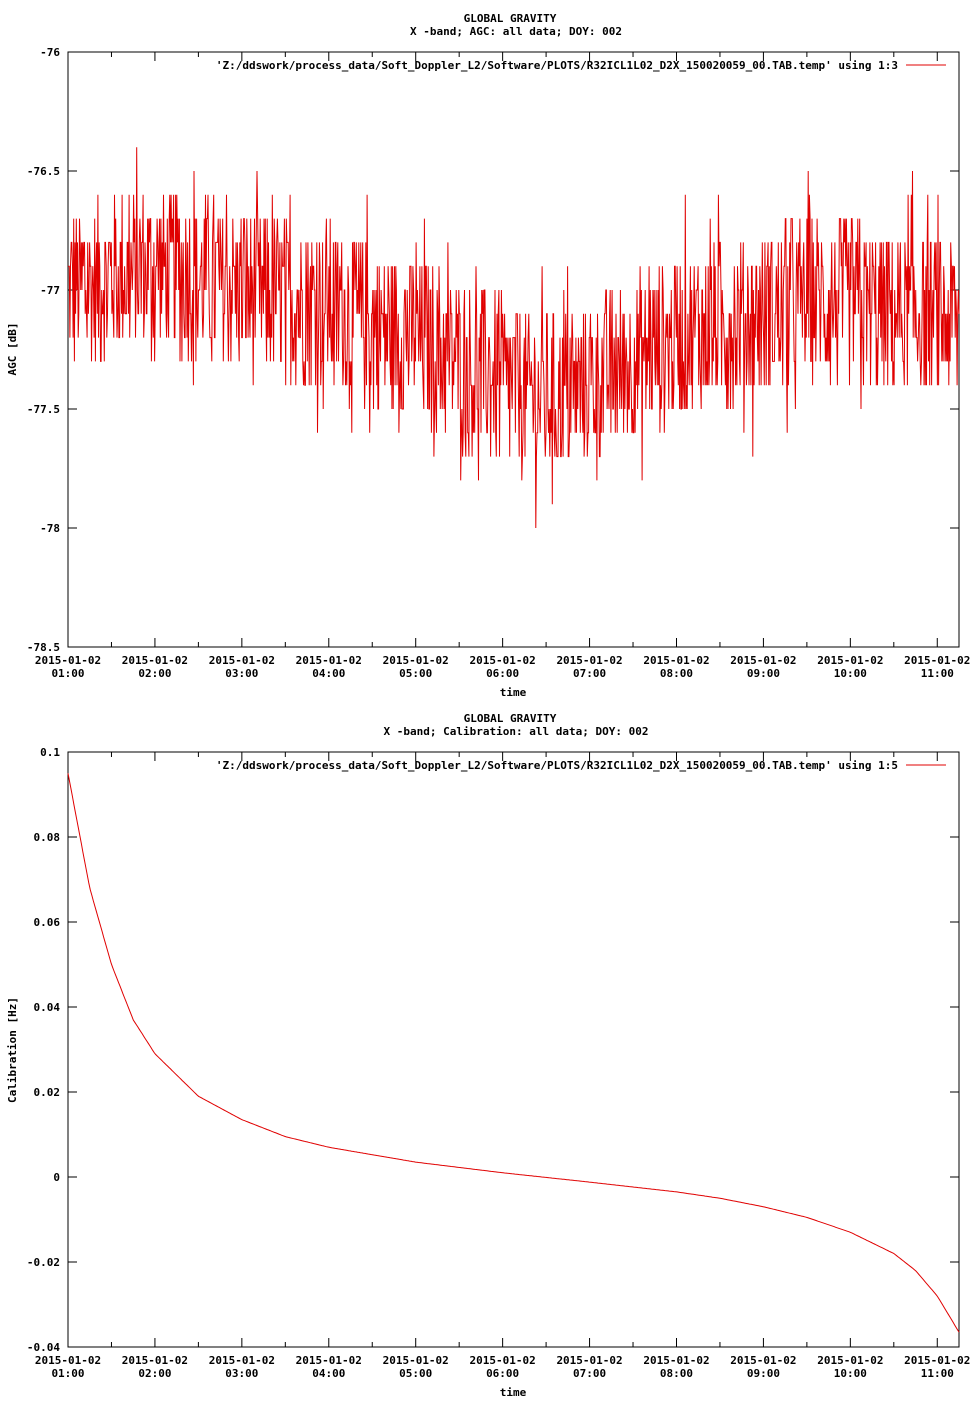  Describe the element at coordinates (50, 528) in the screenshot. I see `y-tick-label: -78` at that location.